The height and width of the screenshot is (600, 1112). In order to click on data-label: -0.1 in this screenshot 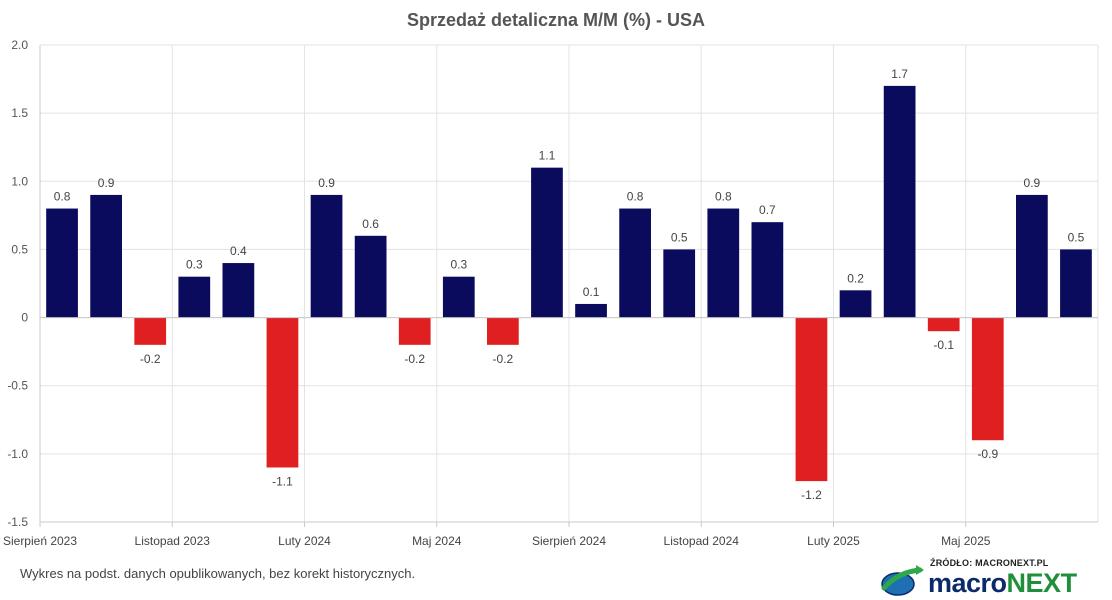, I will do `click(943, 345)`.